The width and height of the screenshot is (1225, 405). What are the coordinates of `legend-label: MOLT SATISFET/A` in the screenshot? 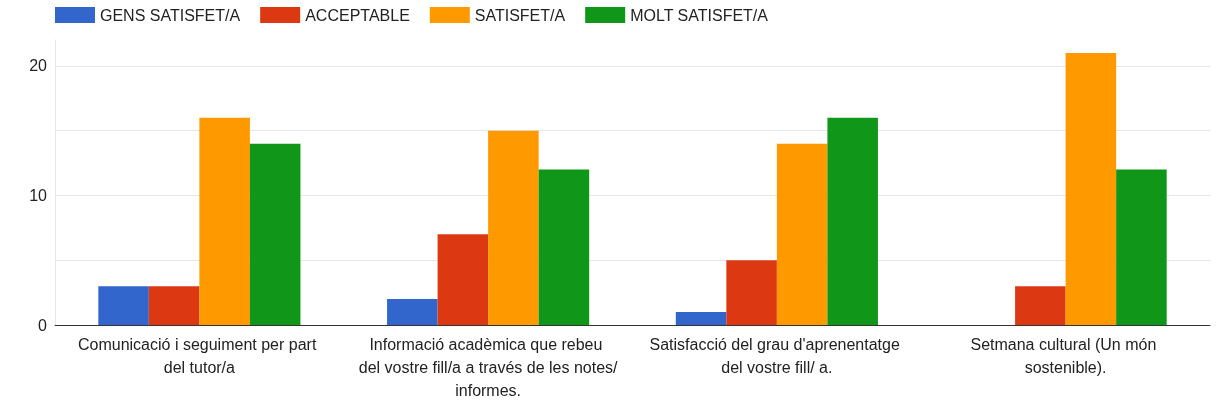 It's located at (699, 15).